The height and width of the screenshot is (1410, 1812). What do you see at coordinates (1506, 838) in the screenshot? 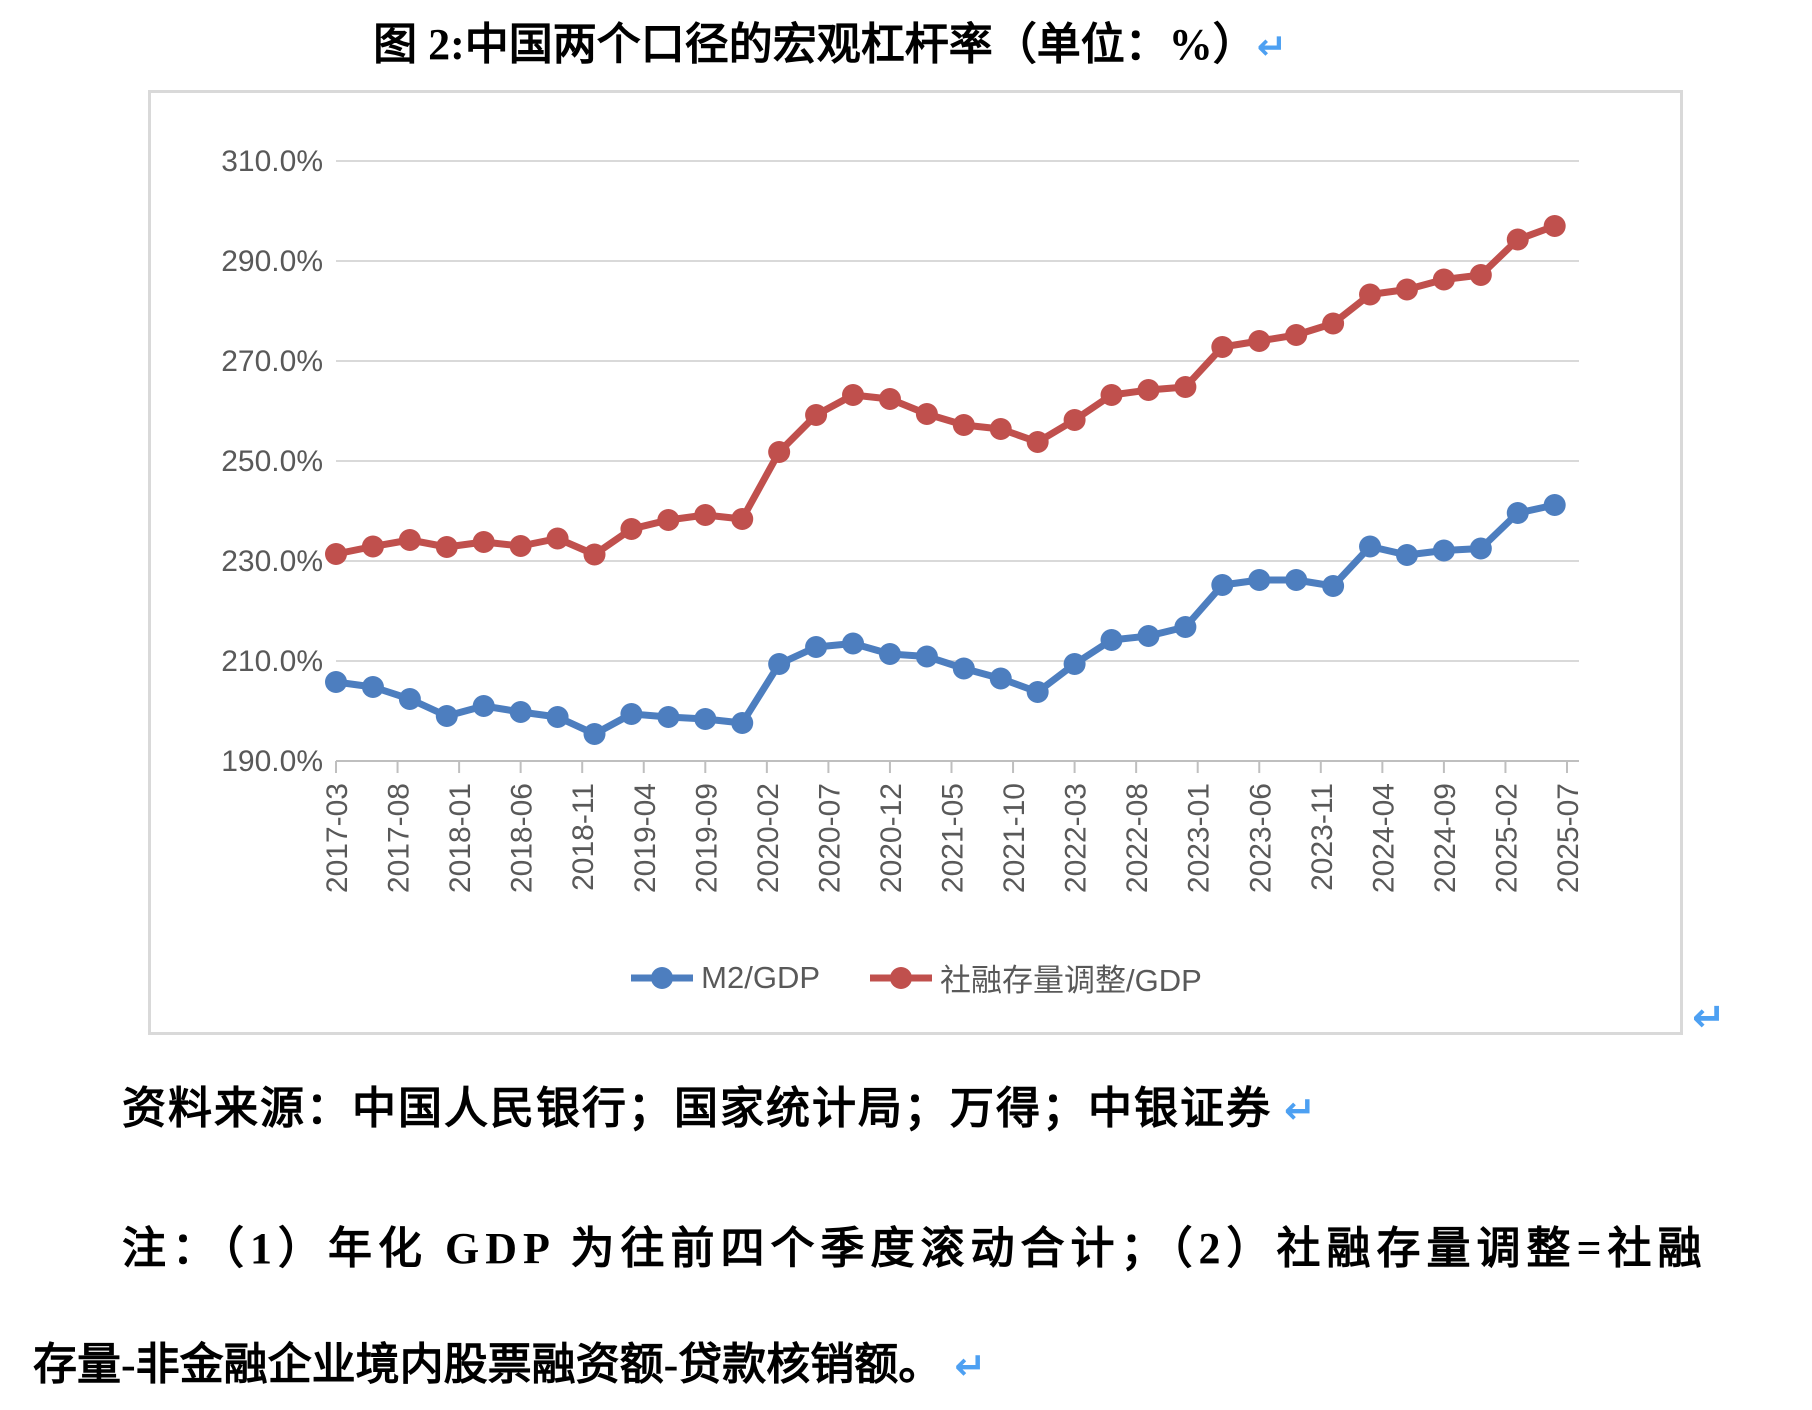
I see `x-tick-label: 2025-02` at bounding box center [1506, 838].